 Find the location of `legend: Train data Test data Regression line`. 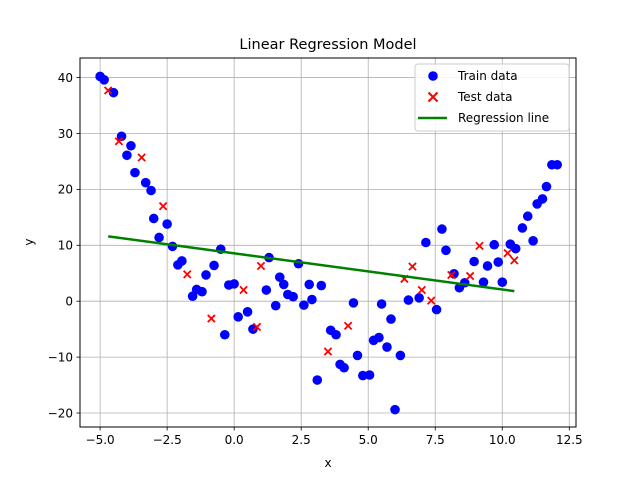

legend: Train data Test data Regression line is located at coordinates (492, 97).